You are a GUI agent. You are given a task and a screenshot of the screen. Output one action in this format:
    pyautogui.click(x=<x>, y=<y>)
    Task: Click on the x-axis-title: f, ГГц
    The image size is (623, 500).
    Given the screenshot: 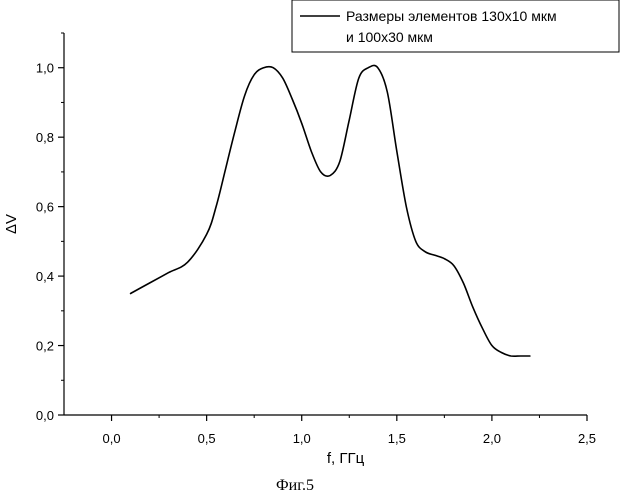 What is the action you would take?
    pyautogui.click(x=346, y=458)
    